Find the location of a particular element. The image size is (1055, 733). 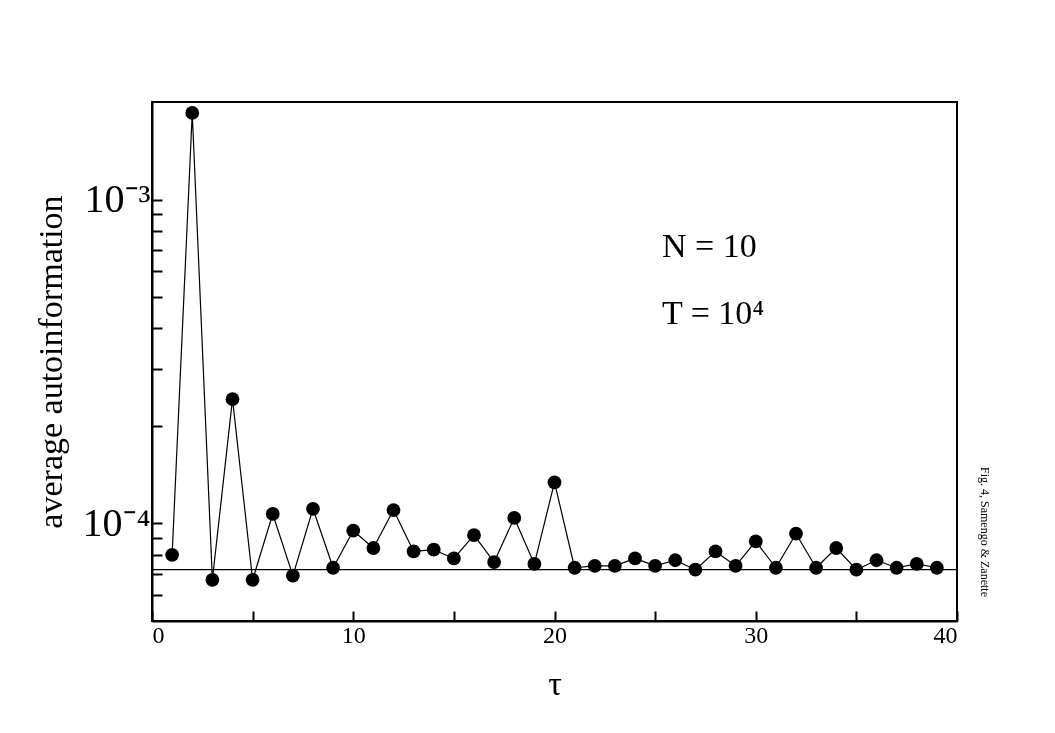

y-tick-label: 10⁻⁴ is located at coordinates (116, 522).